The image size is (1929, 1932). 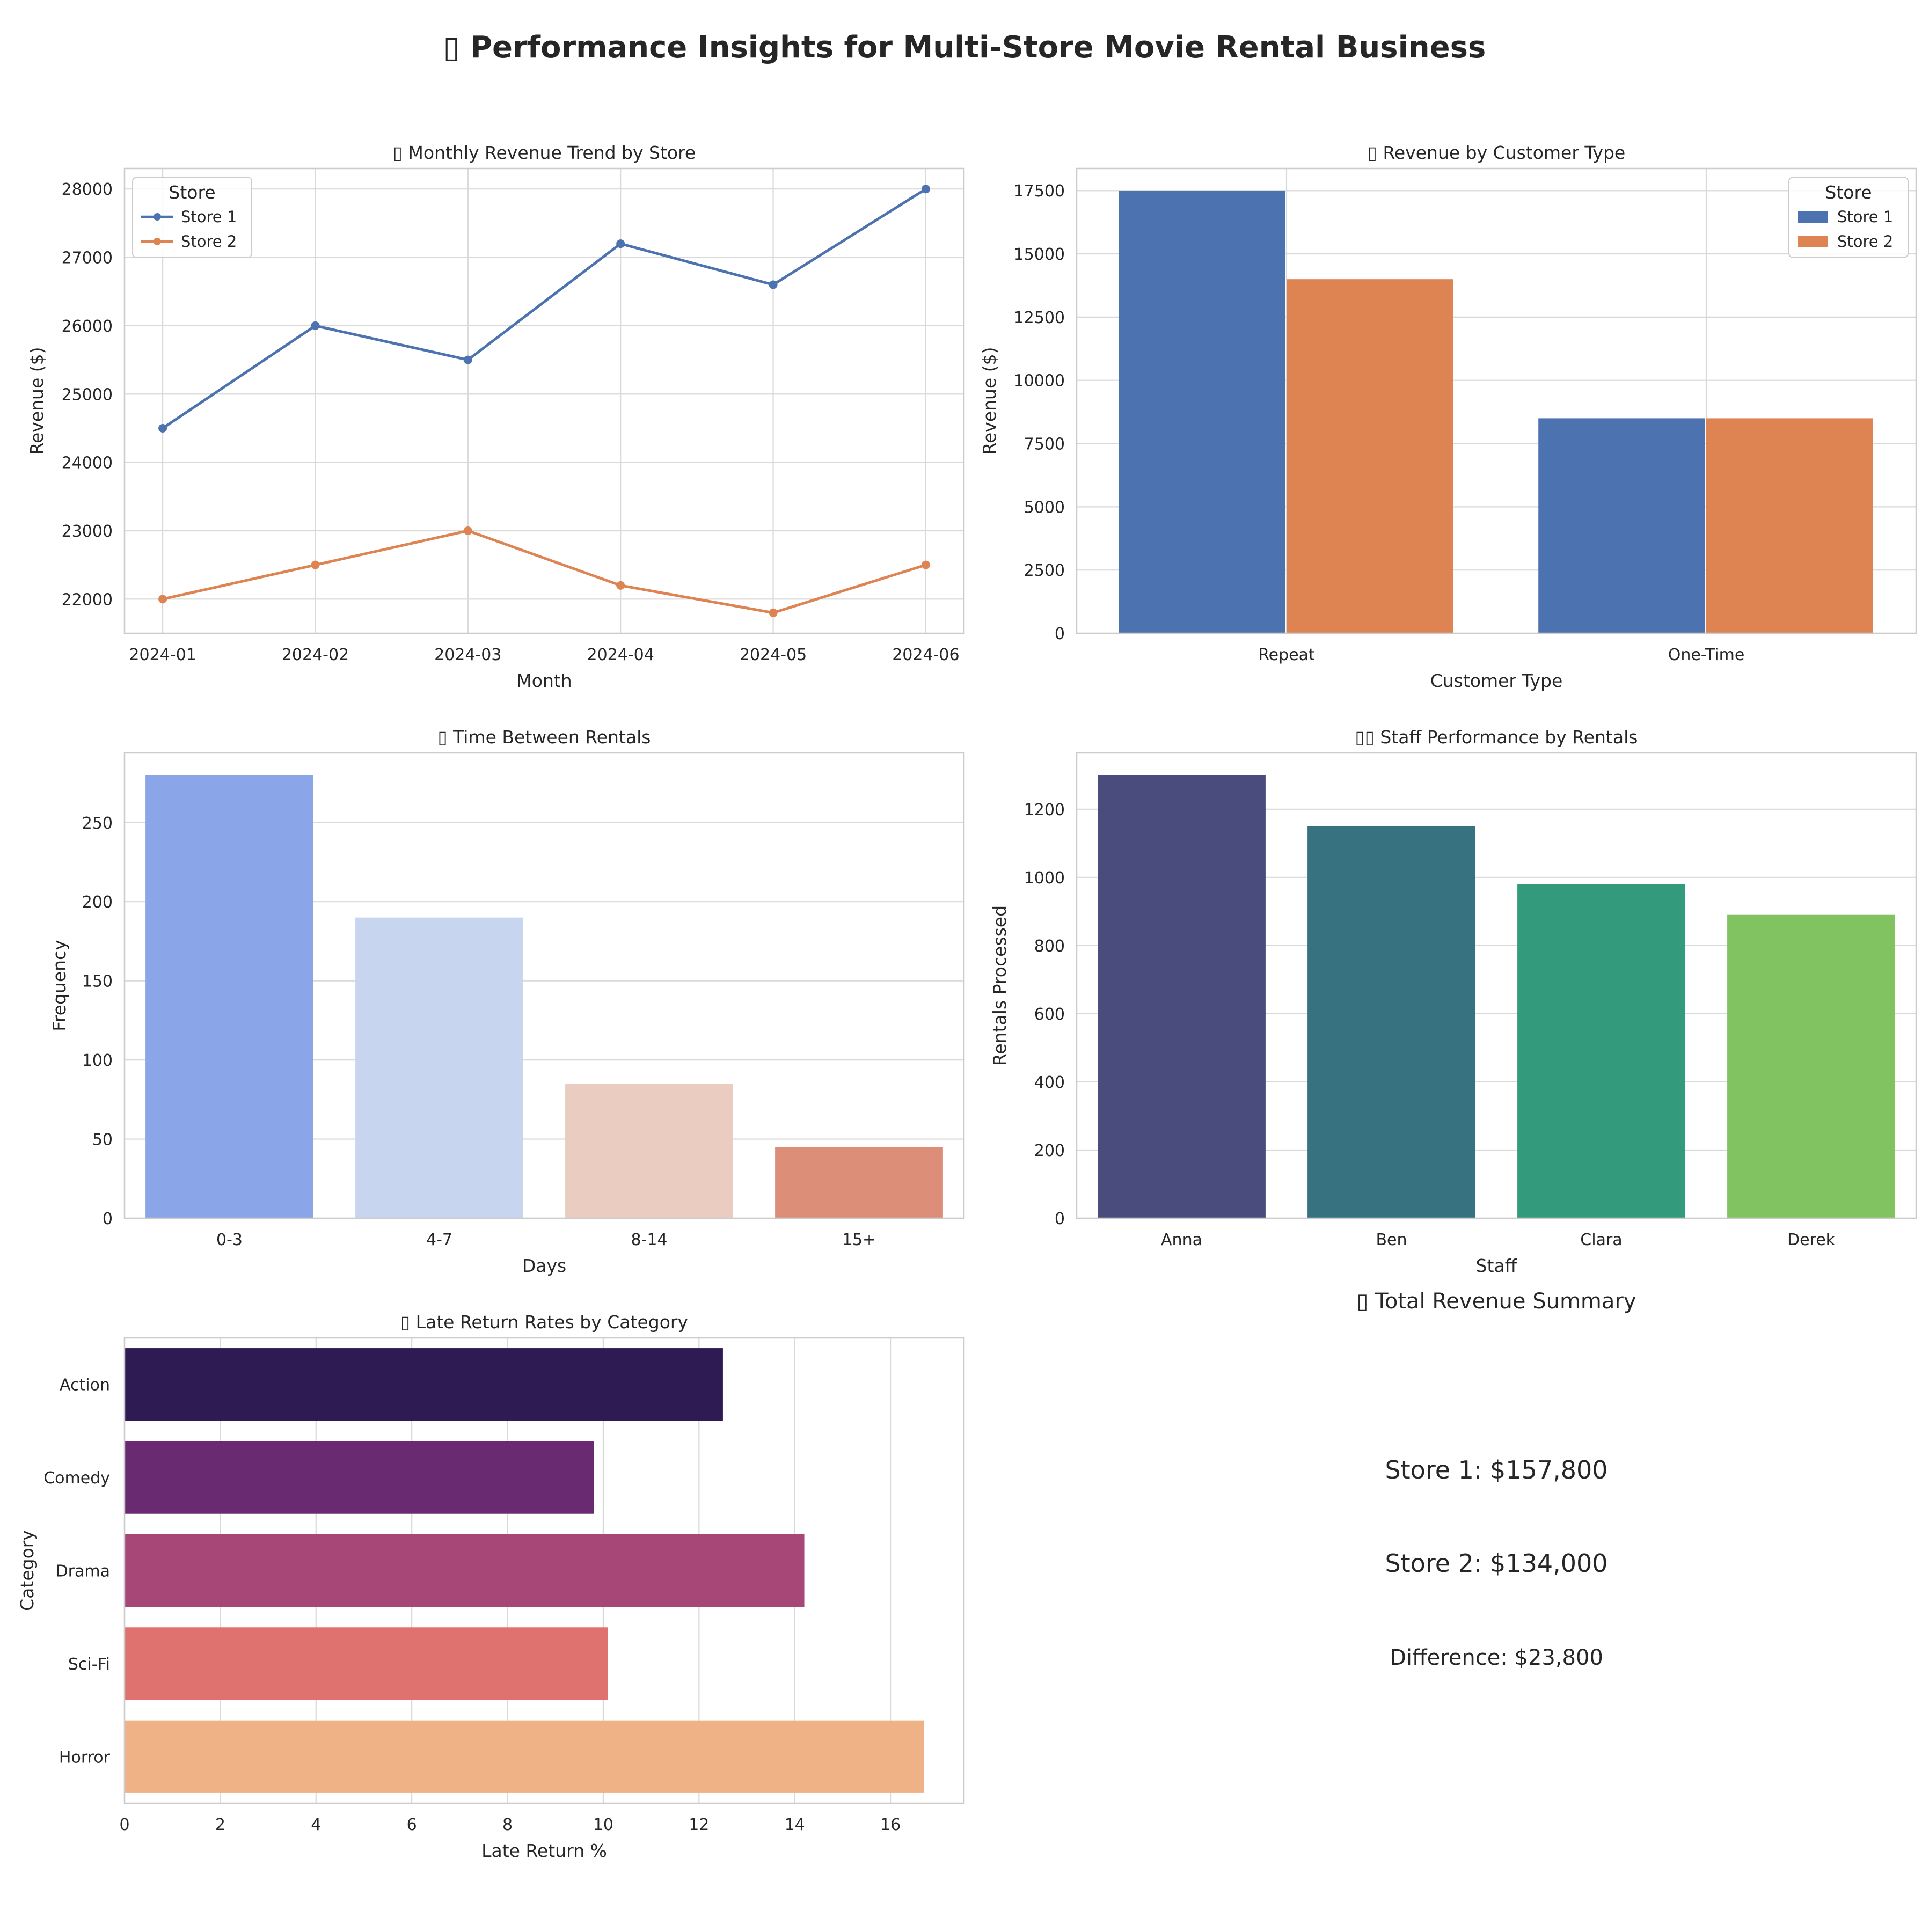 I want to click on y-tick-label: 28000, so click(x=87, y=189).